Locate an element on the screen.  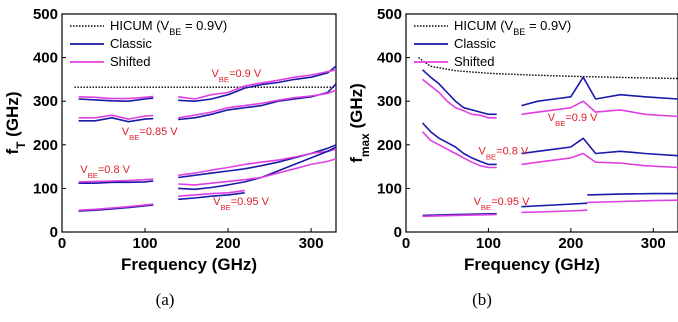
panel-caption: (b) is located at coordinates (482, 299).